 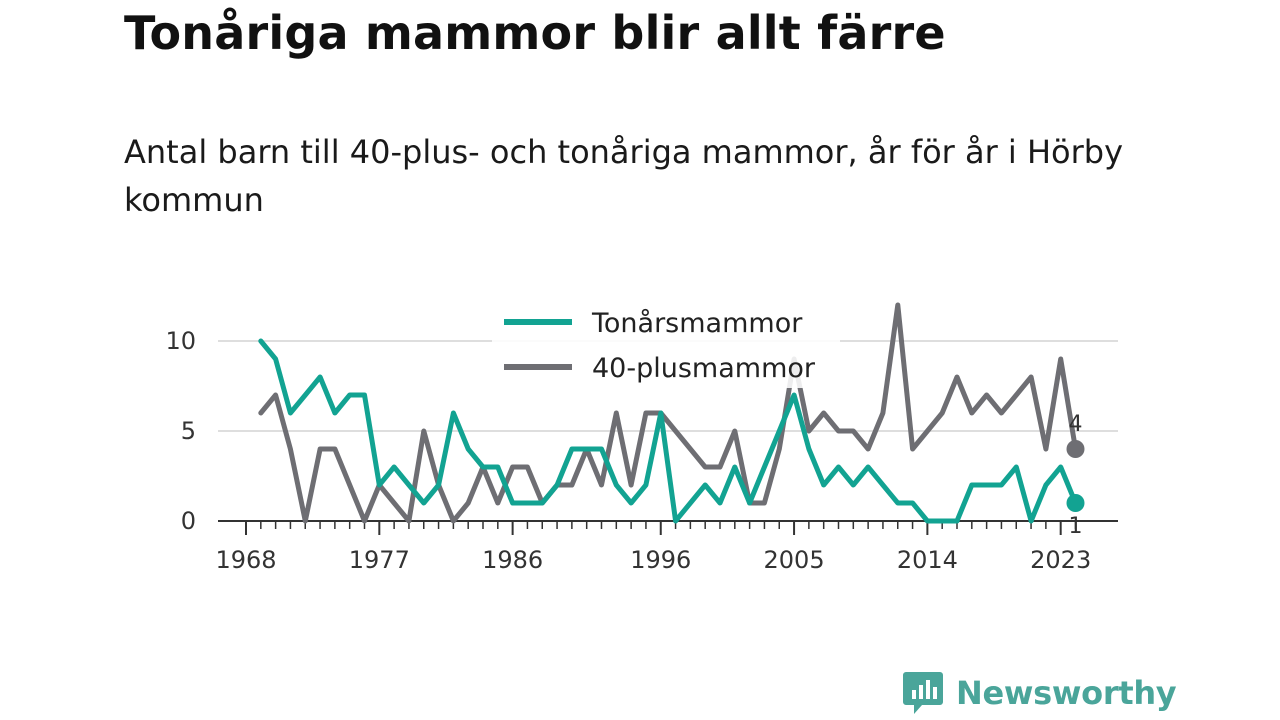 What do you see at coordinates (180, 341) in the screenshot?
I see `y-tick-label-10: 10` at bounding box center [180, 341].